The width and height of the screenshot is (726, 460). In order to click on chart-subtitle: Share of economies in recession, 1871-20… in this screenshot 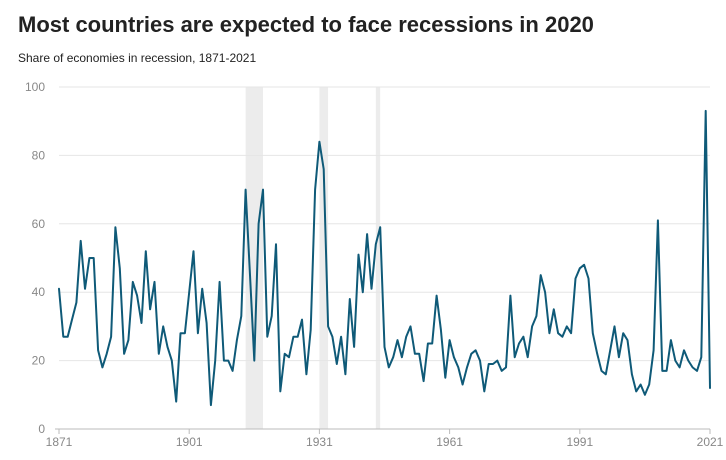, I will do `click(137, 58)`.